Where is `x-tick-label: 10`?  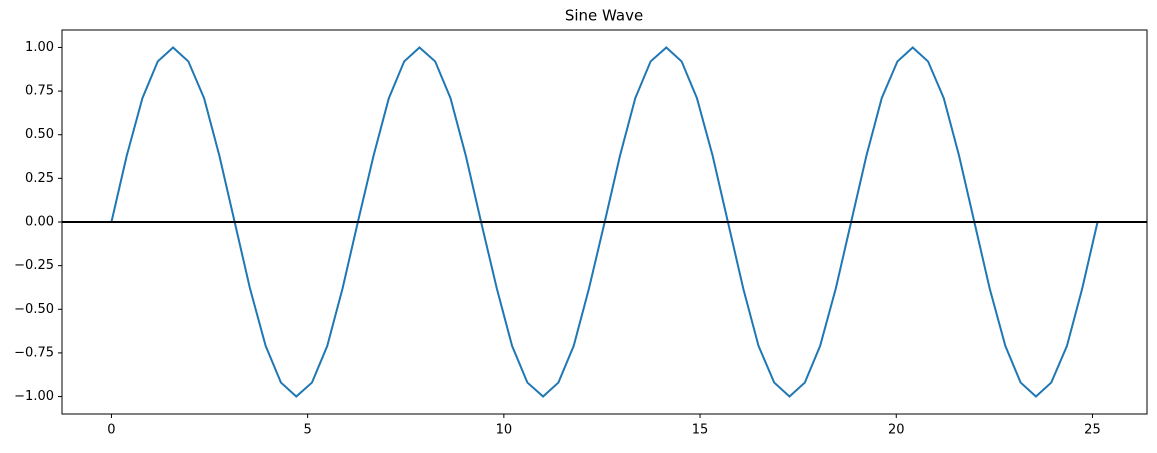 x-tick-label: 10 is located at coordinates (504, 430).